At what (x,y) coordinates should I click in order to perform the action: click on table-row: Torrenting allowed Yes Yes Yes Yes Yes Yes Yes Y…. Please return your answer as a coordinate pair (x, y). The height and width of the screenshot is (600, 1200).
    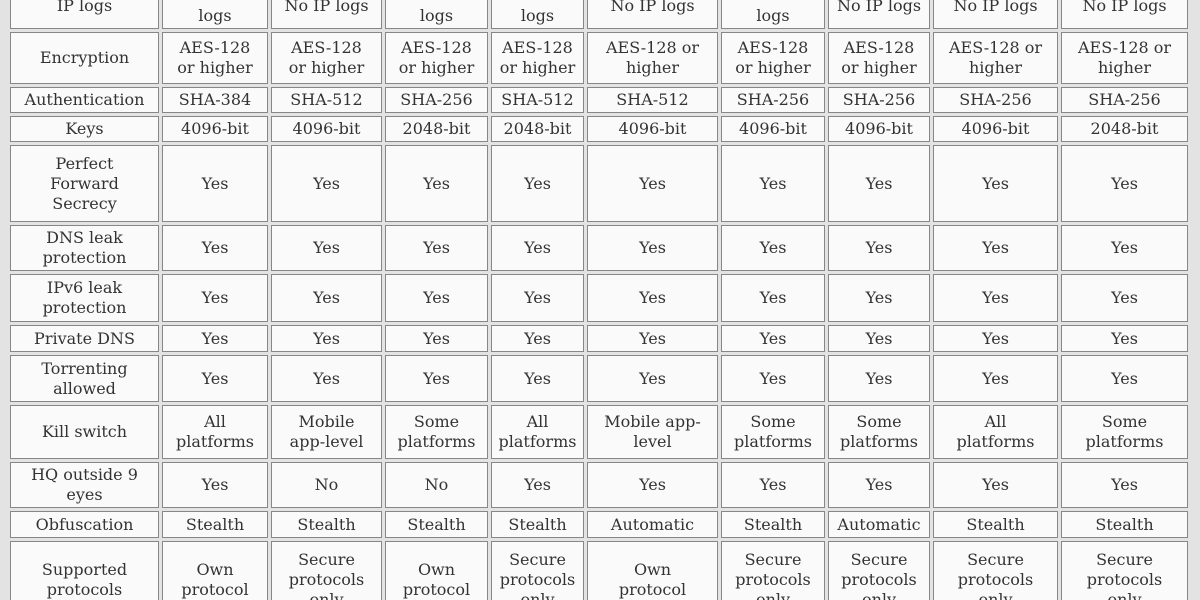
    Looking at the image, I should click on (599, 378).